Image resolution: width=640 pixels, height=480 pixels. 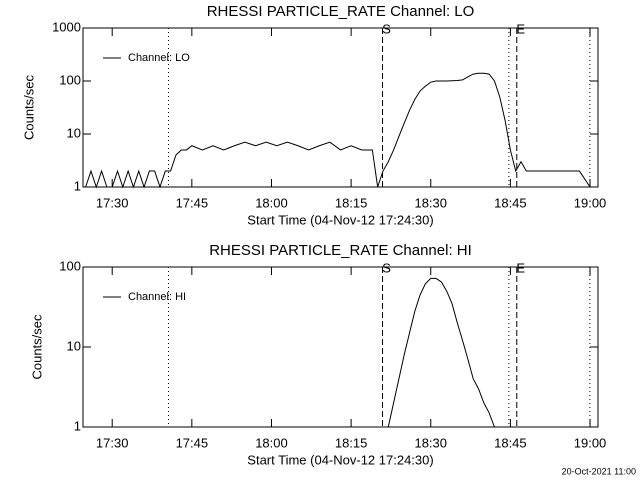 What do you see at coordinates (599, 471) in the screenshot?
I see `footer: 20-Oct-2021 11:00` at bounding box center [599, 471].